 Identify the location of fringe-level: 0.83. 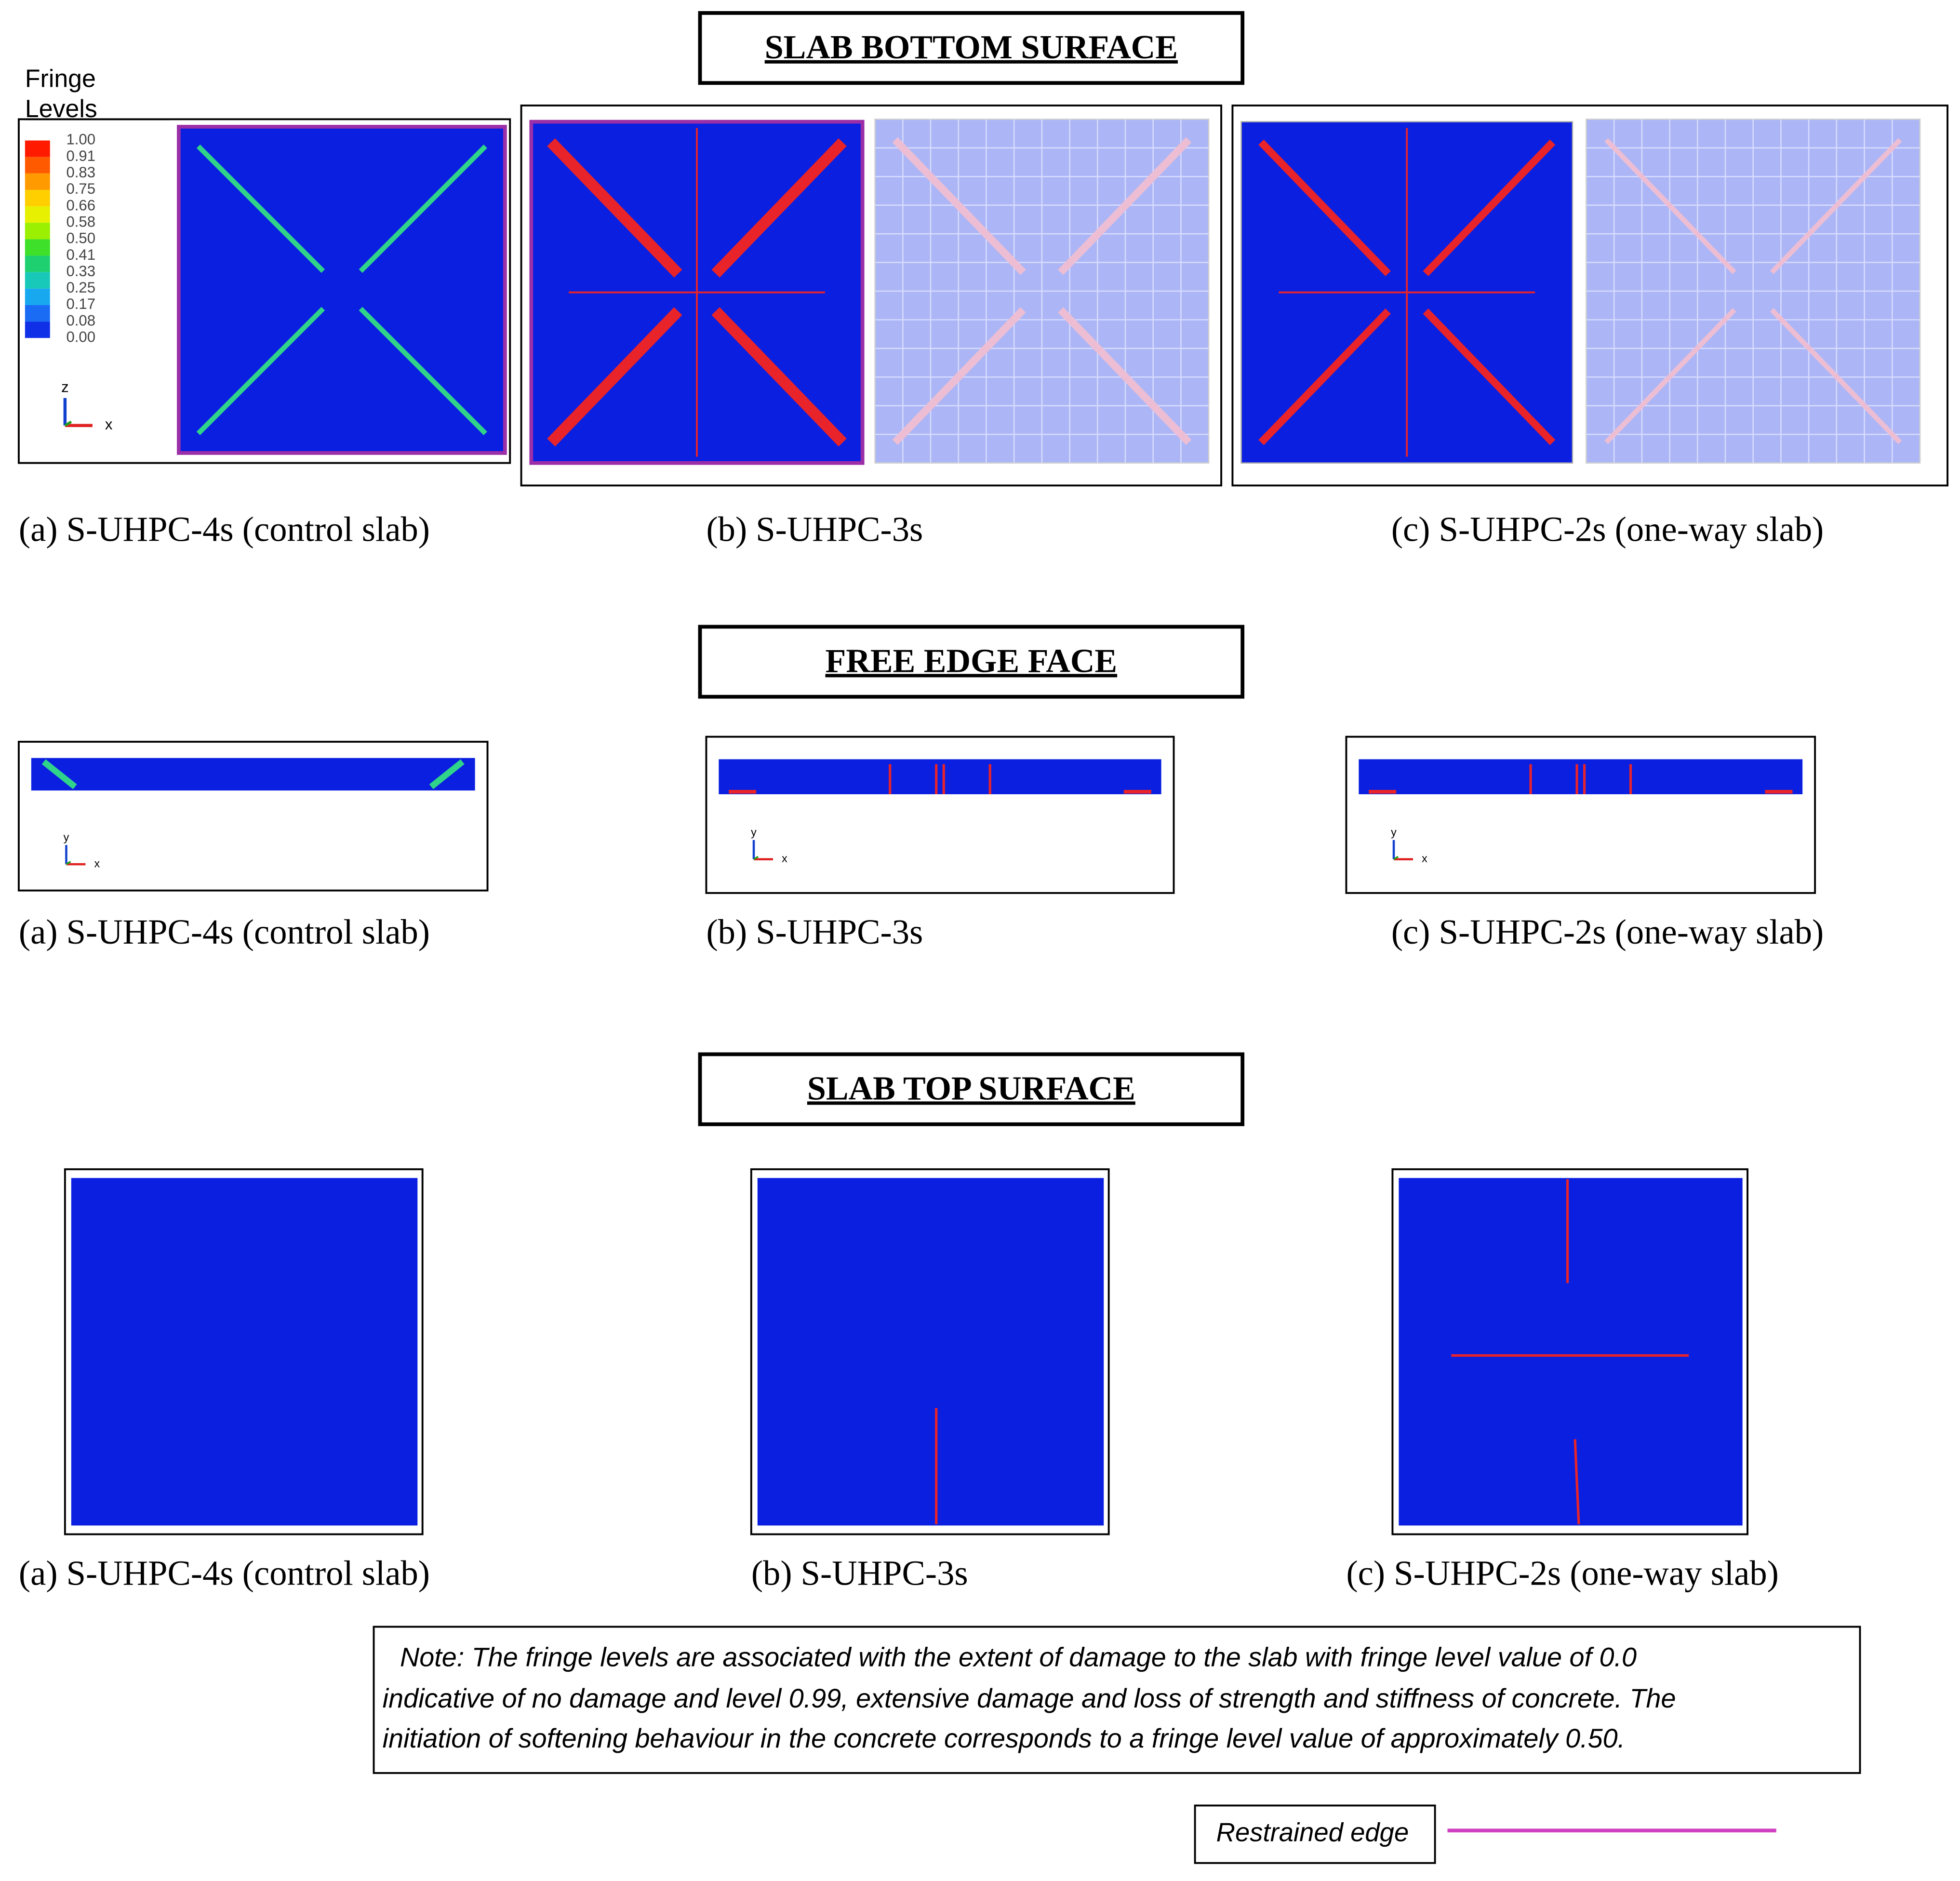
(81, 172).